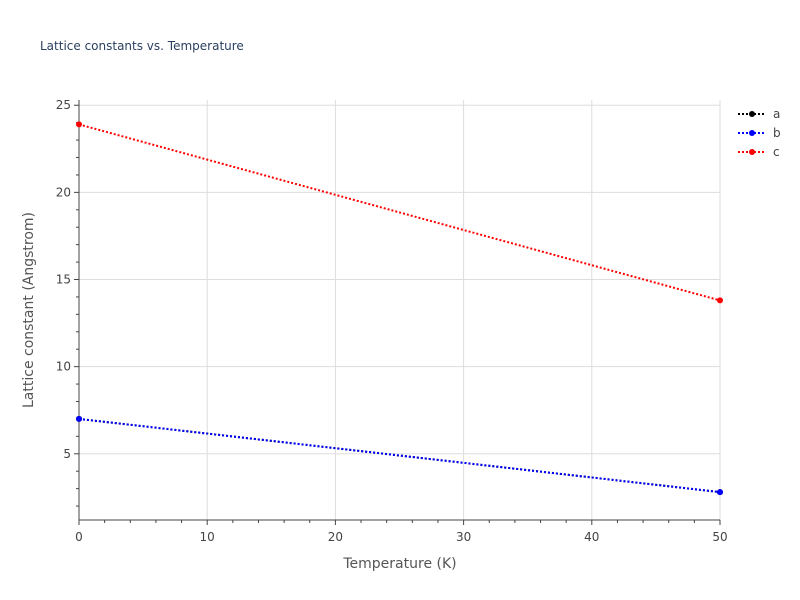 The image size is (800, 600). Describe the element at coordinates (719, 537) in the screenshot. I see `x-tick-label: 50` at that location.